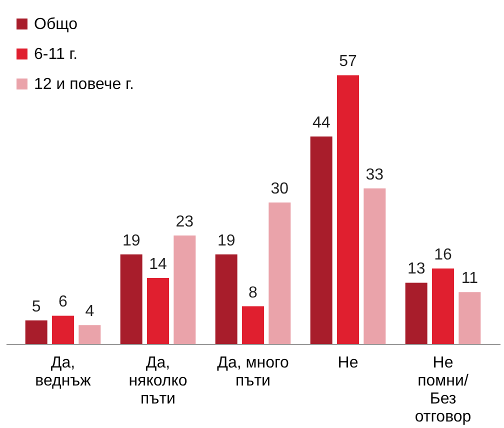 The width and height of the screenshot is (504, 428). What do you see at coordinates (84, 84) in the screenshot?
I see `legend-label: 12 и повече г.` at bounding box center [84, 84].